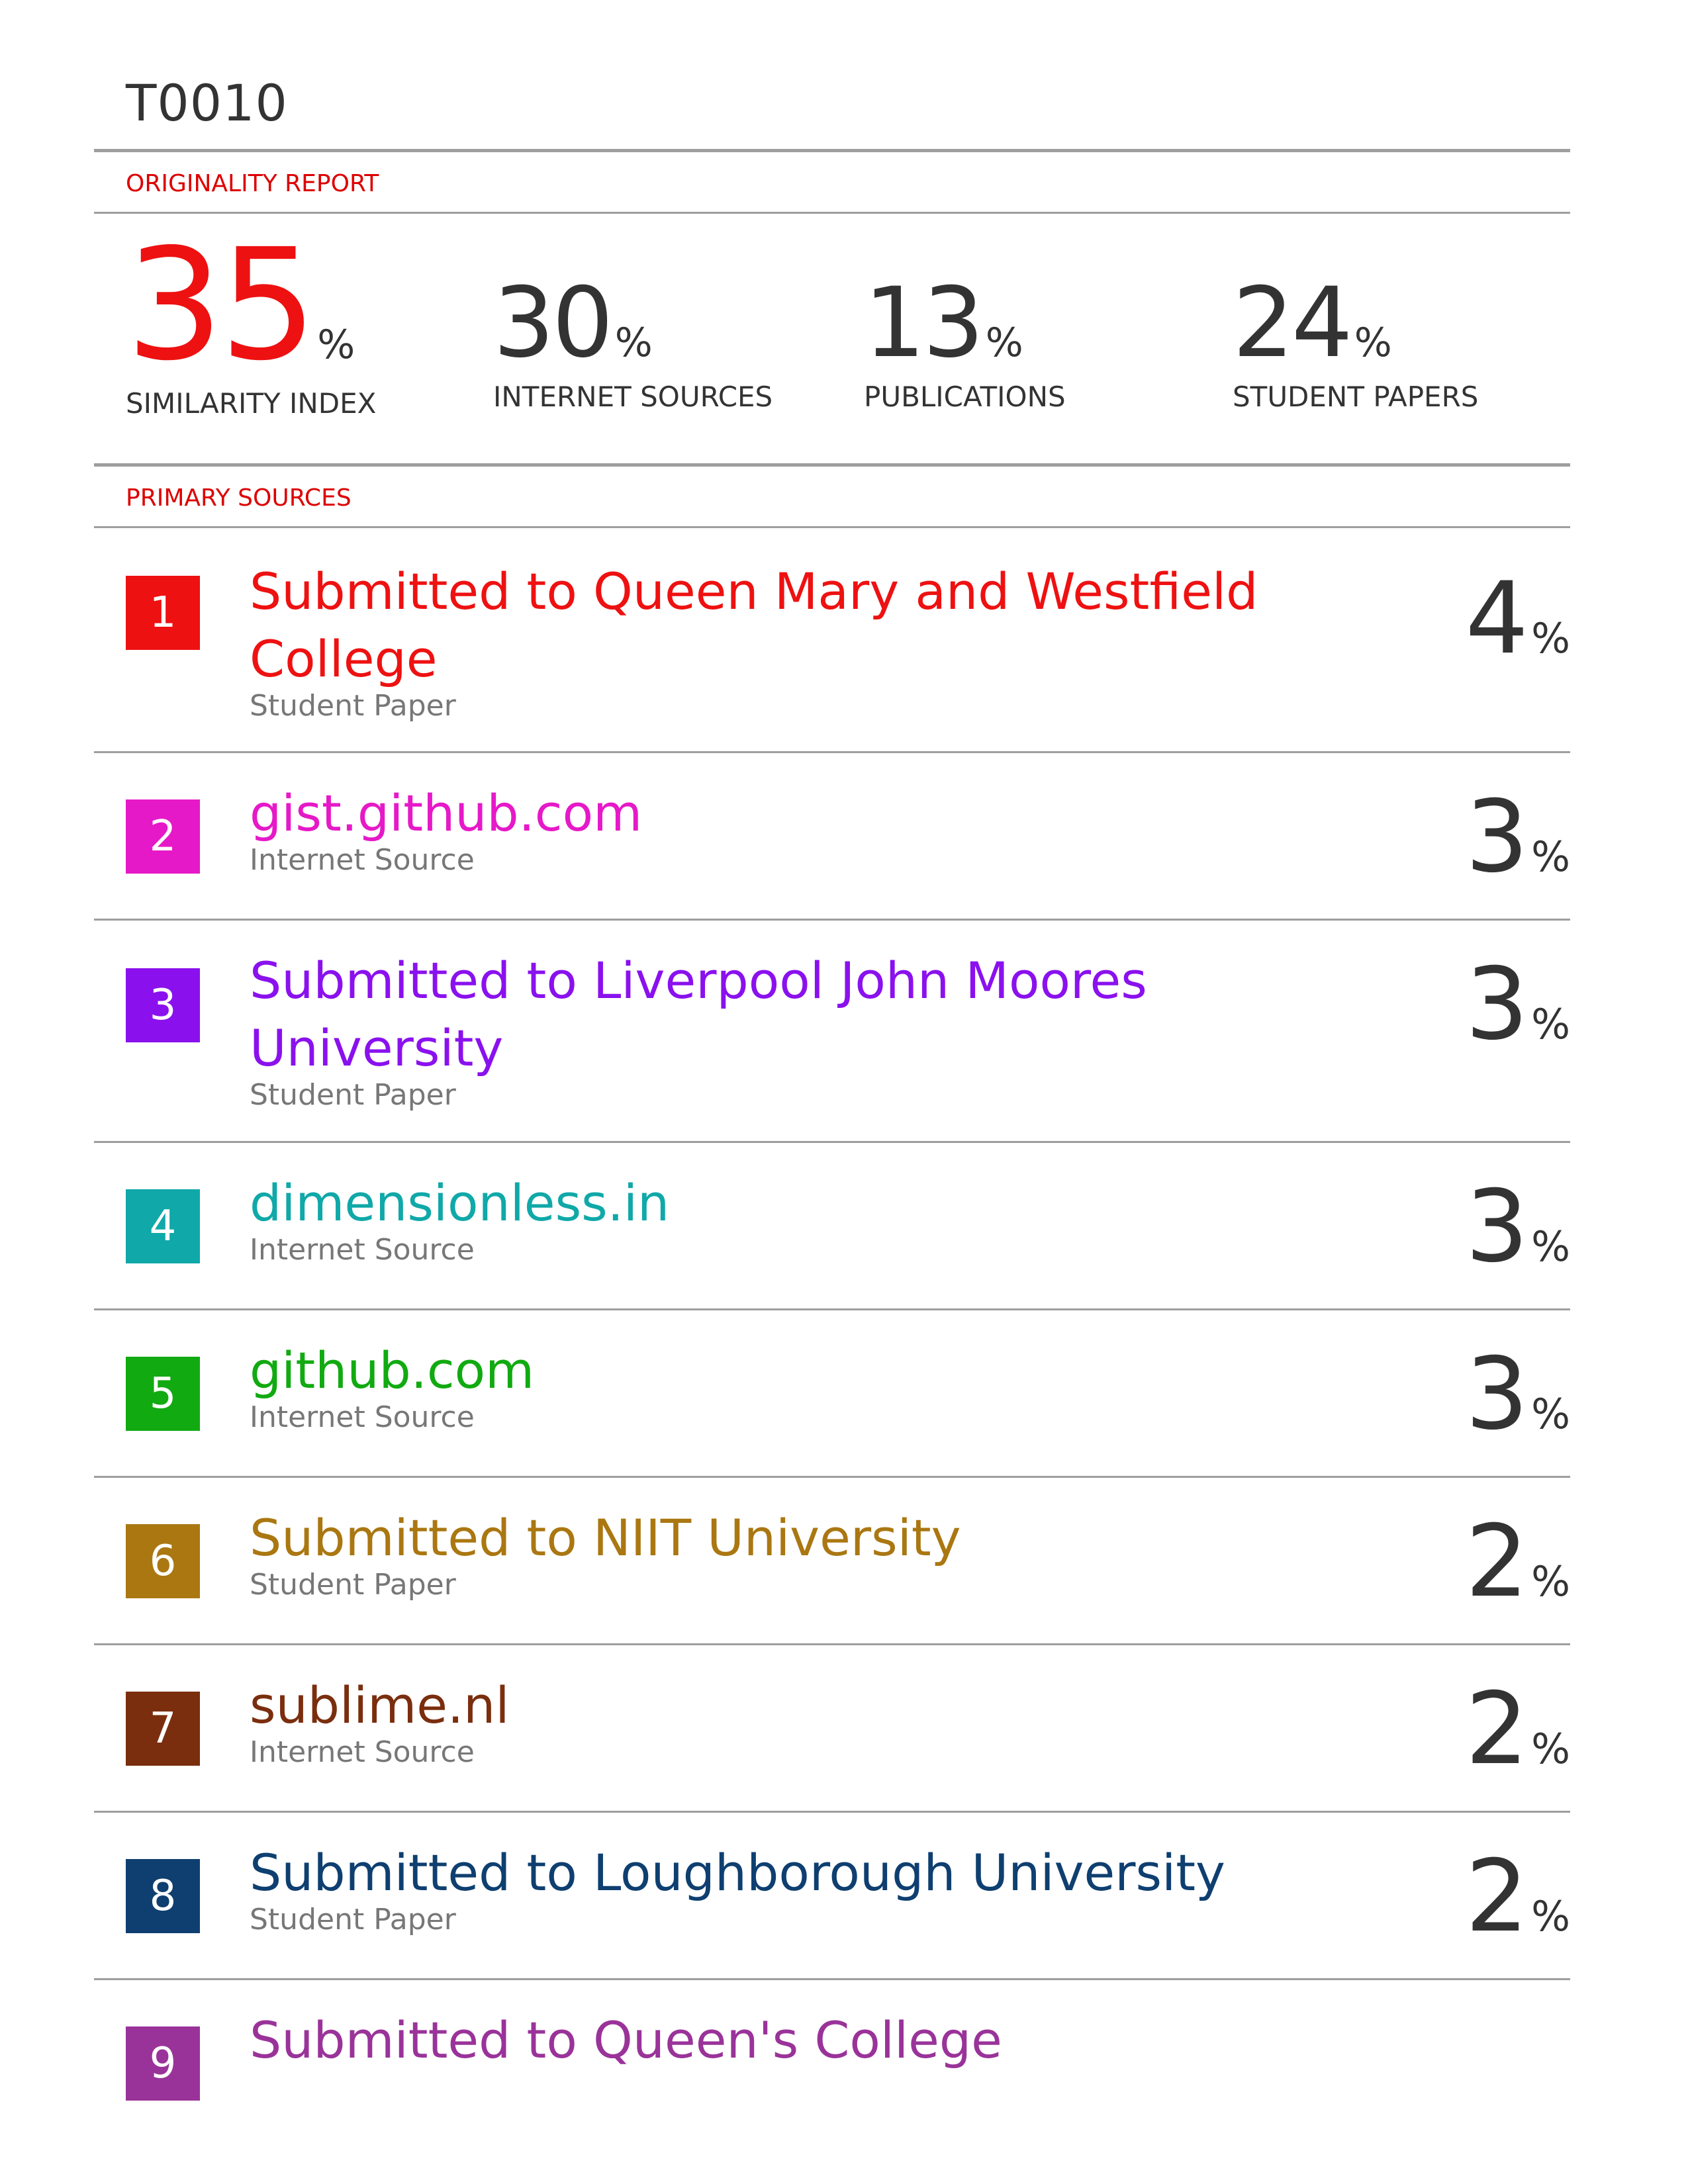 Image resolution: width=1688 pixels, height=2184 pixels. What do you see at coordinates (163, 1896) in the screenshot?
I see `source-rank-badge: 8` at bounding box center [163, 1896].